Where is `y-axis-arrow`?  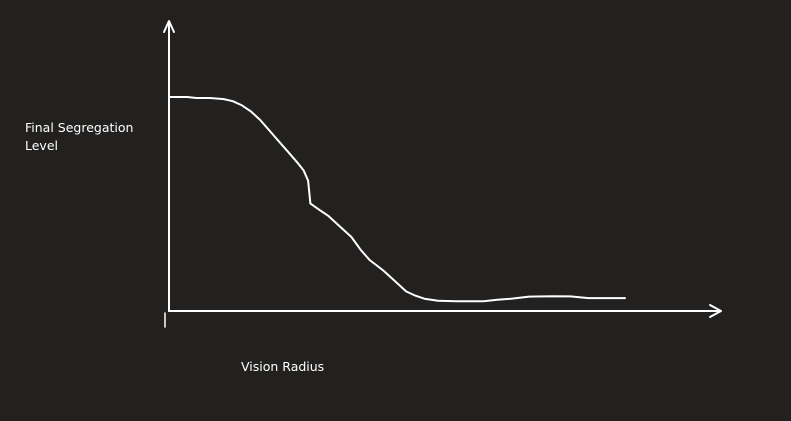 y-axis-arrow is located at coordinates (169, 26).